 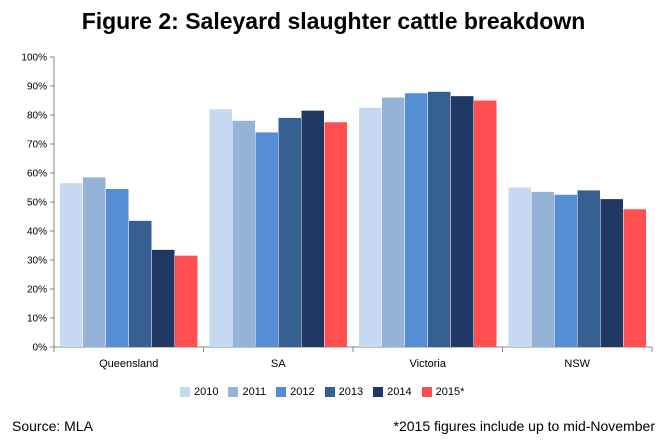 What do you see at coordinates (37, 174) in the screenshot?
I see `y-tick-label: 60%` at bounding box center [37, 174].